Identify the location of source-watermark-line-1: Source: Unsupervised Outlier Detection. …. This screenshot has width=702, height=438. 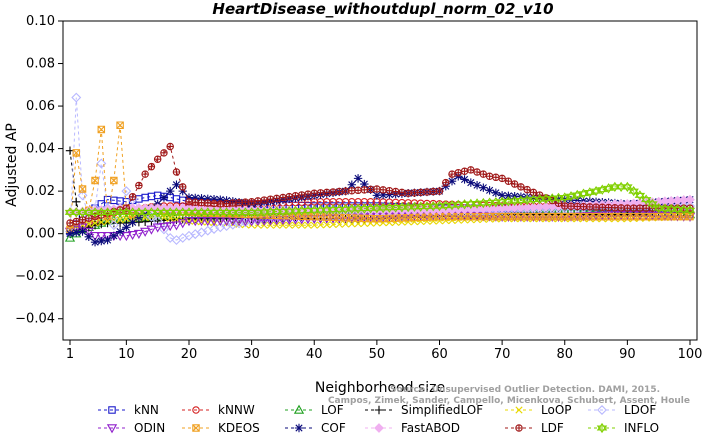
(525, 390).